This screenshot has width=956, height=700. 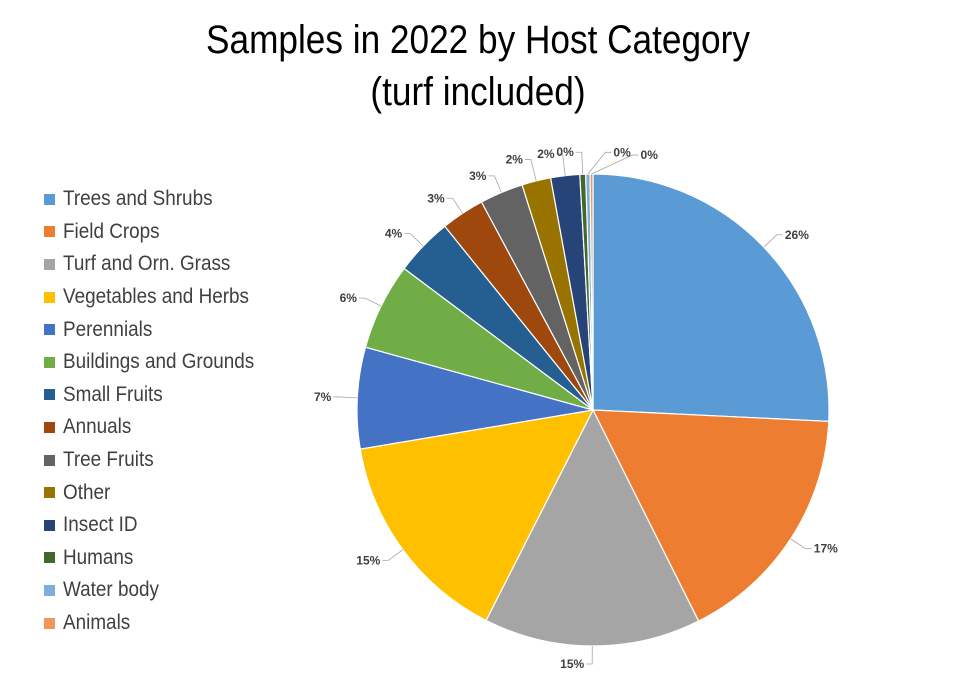 I want to click on data-label-water-body: 0%, so click(x=622, y=152).